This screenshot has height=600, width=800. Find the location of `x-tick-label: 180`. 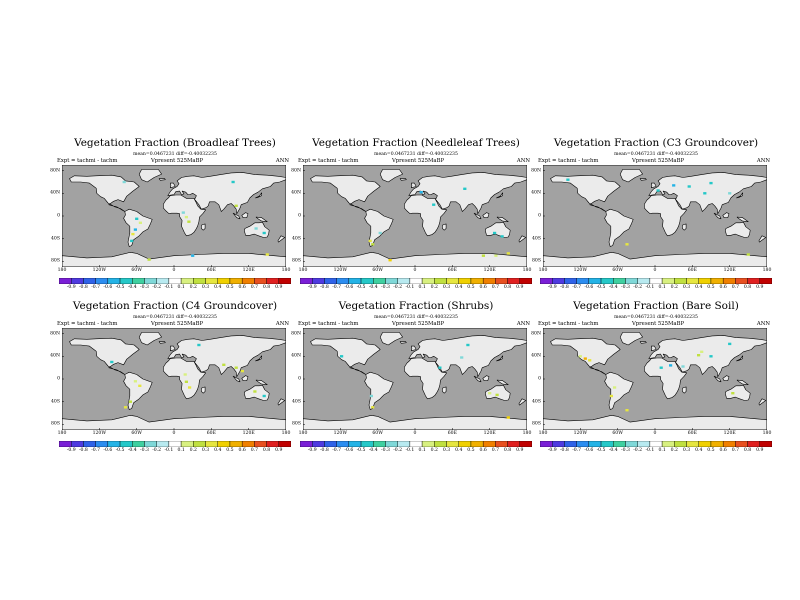

x-tick-label: 180 is located at coordinates (286, 433).